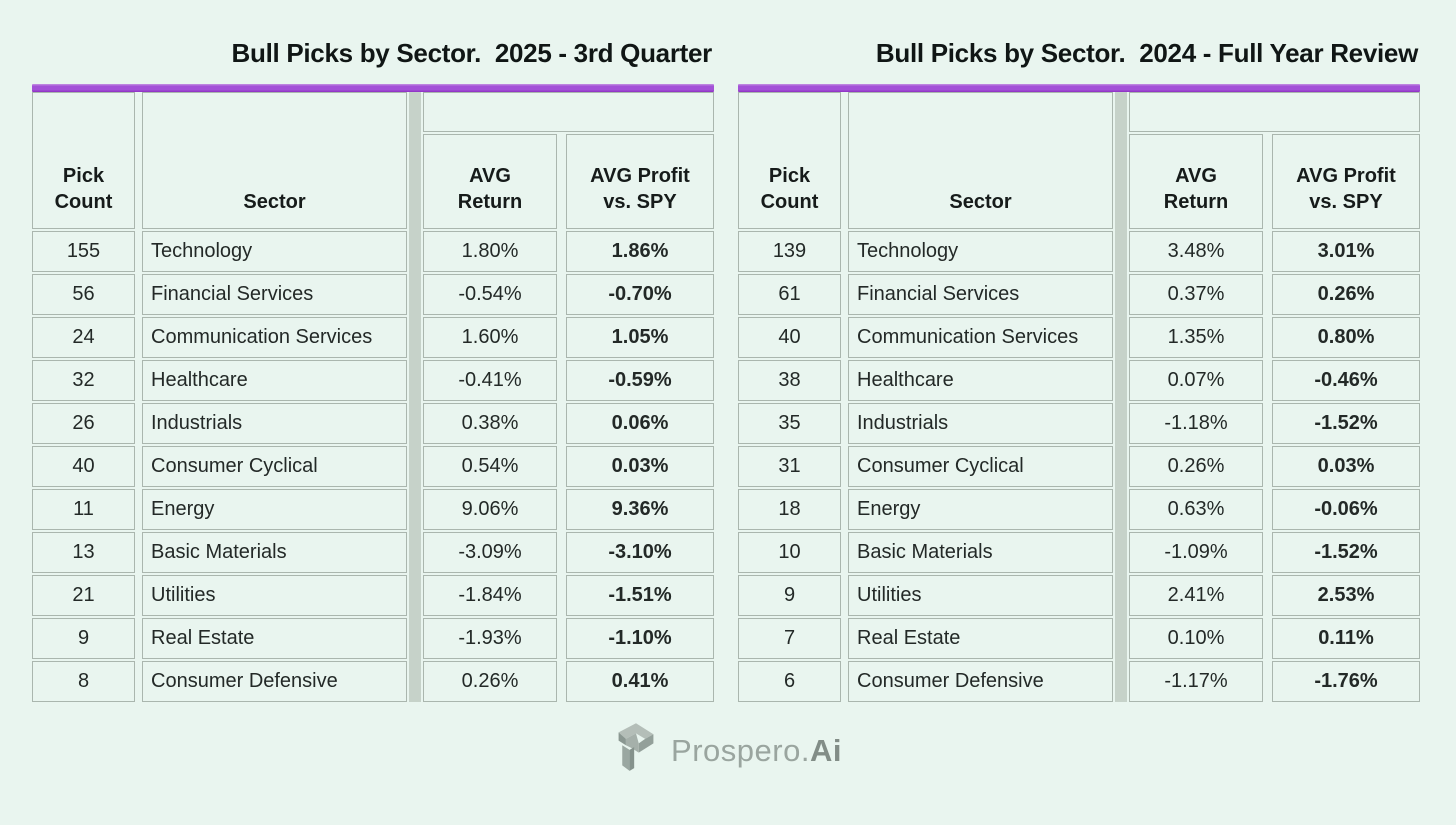  Describe the element at coordinates (789, 595) in the screenshot. I see `pick-count-cell: 9` at that location.